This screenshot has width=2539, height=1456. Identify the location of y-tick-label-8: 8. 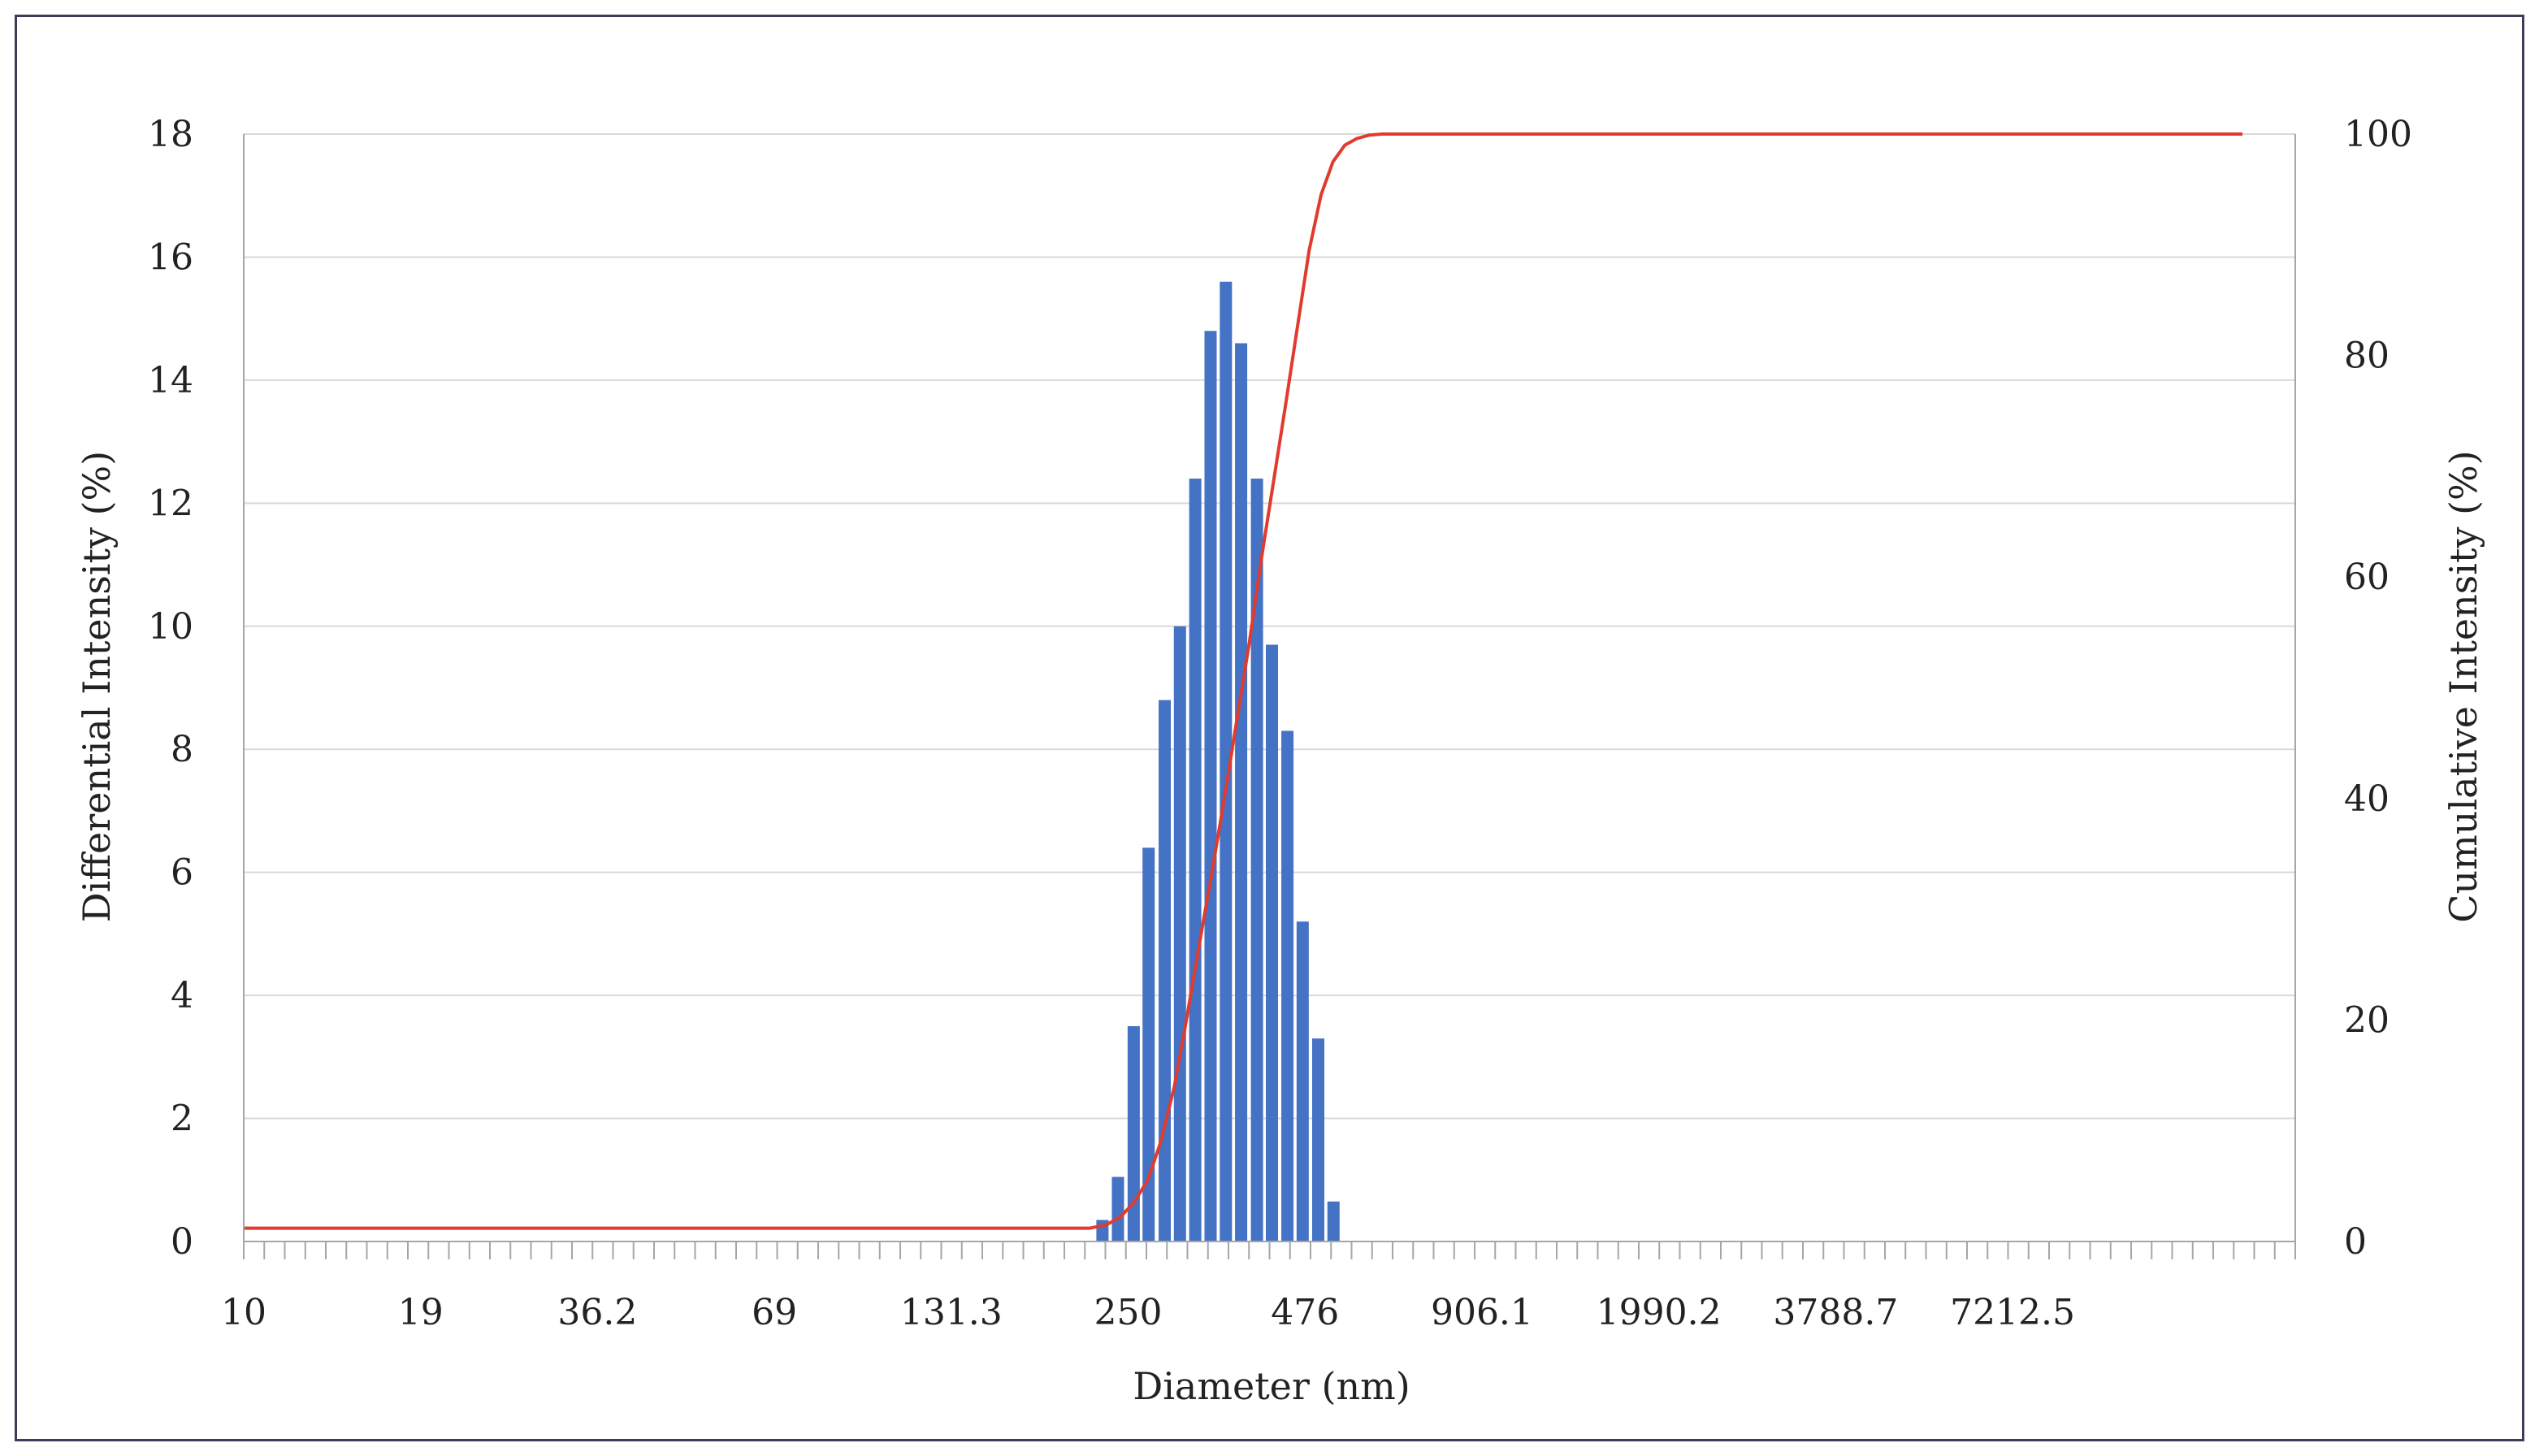
(182, 750).